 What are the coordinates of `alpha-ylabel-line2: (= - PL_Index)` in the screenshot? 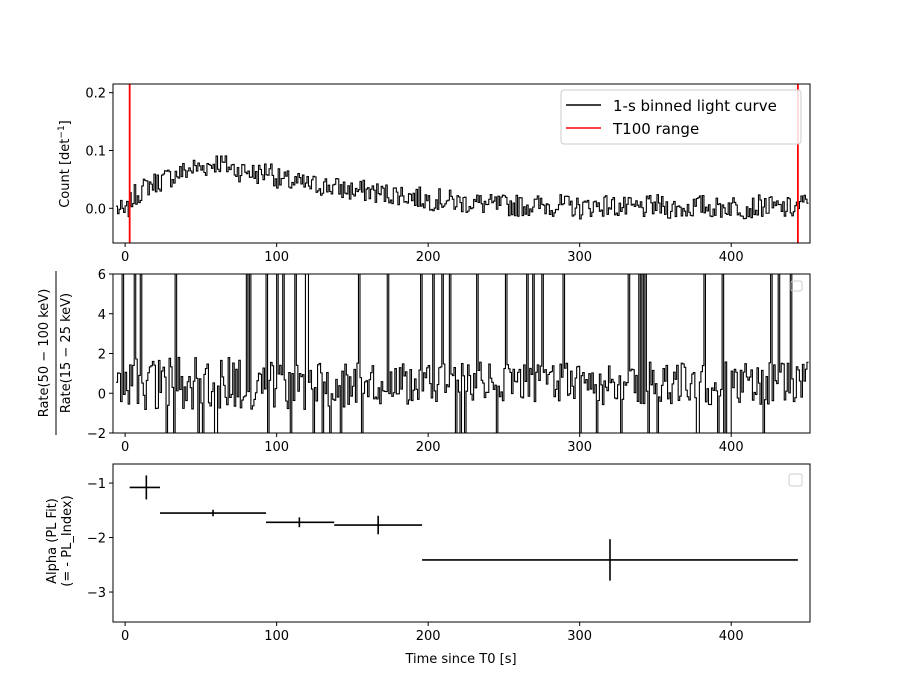 It's located at (67, 540).